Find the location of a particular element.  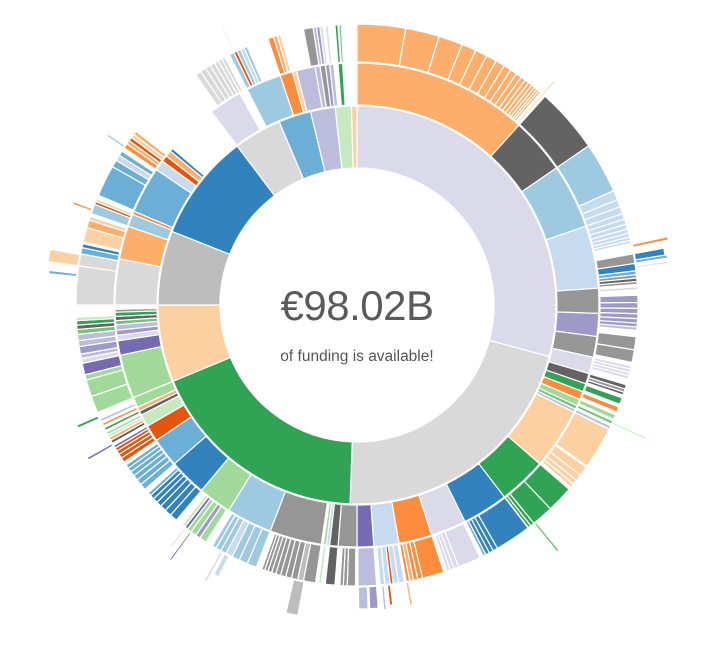

funding-caption: of funding is available! is located at coordinates (357, 356).